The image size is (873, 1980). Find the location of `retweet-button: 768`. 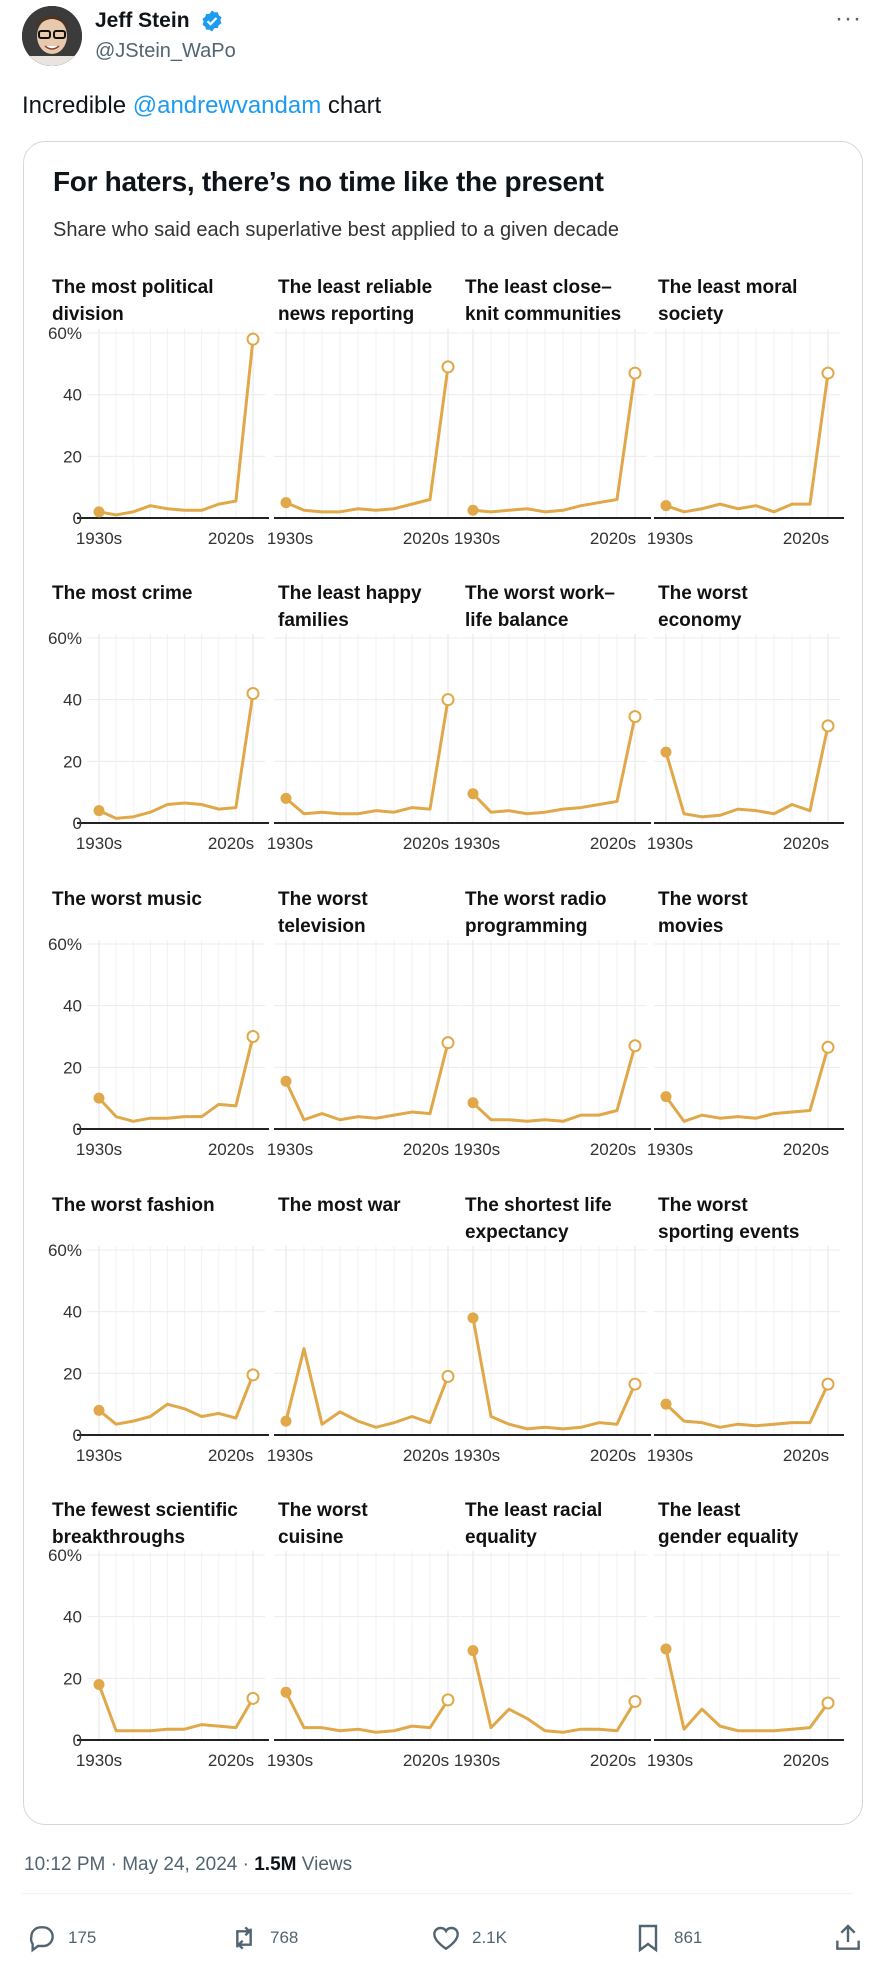

retweet-button: 768 is located at coordinates (263, 1938).